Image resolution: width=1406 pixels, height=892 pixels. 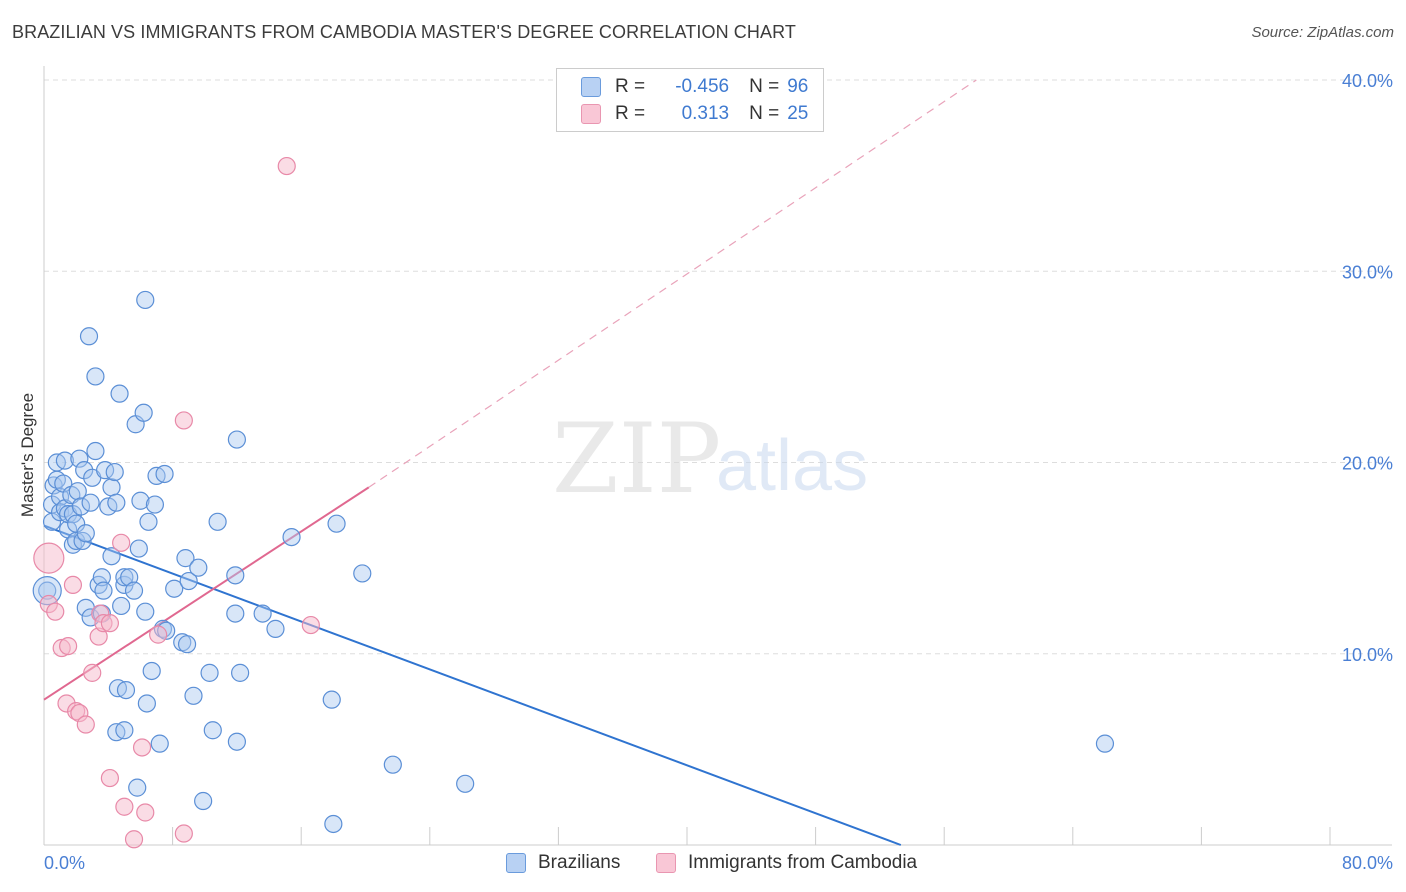 I want to click on y-tick-label: 20.0%, so click(x=1367, y=464).